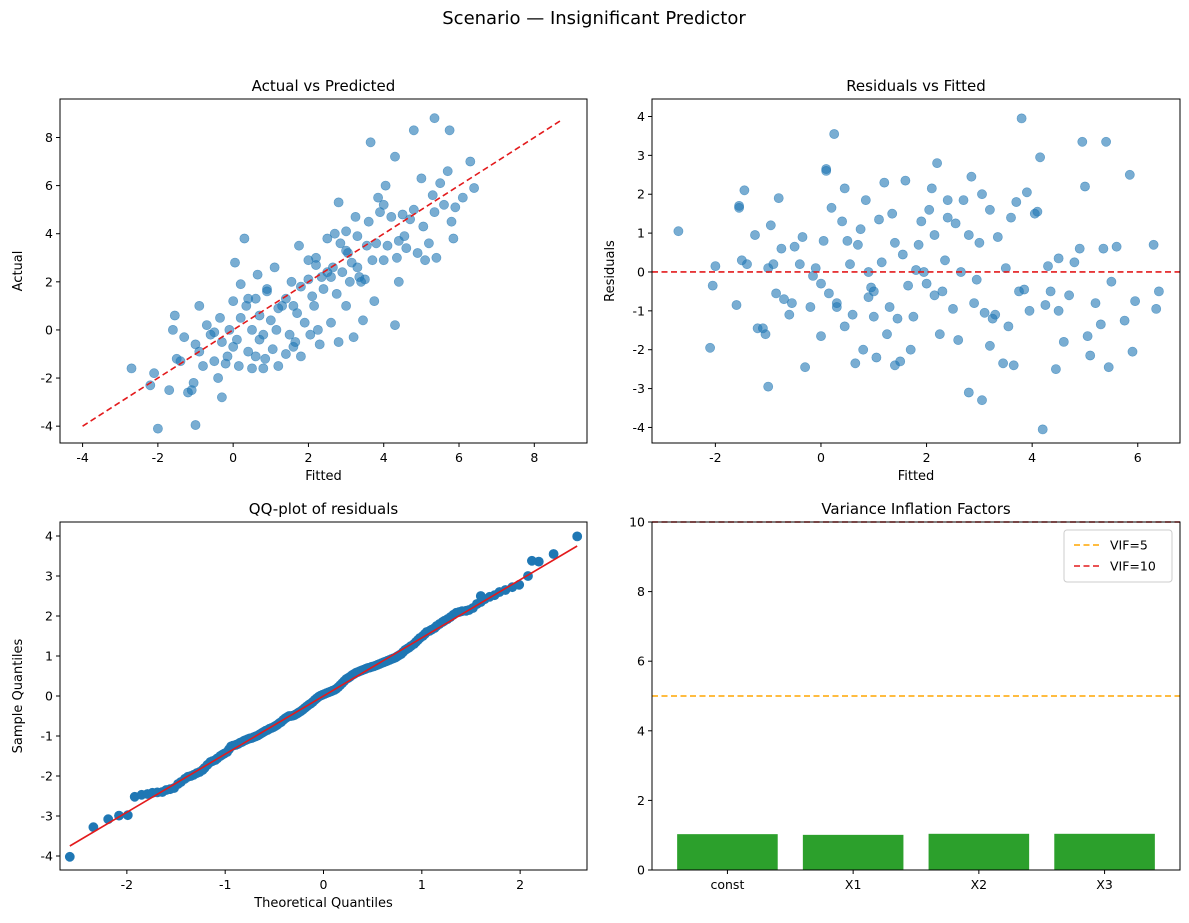 This screenshot has width=1189, height=923. What do you see at coordinates (459, 457) in the screenshot?
I see `x-tick-label: 6` at bounding box center [459, 457].